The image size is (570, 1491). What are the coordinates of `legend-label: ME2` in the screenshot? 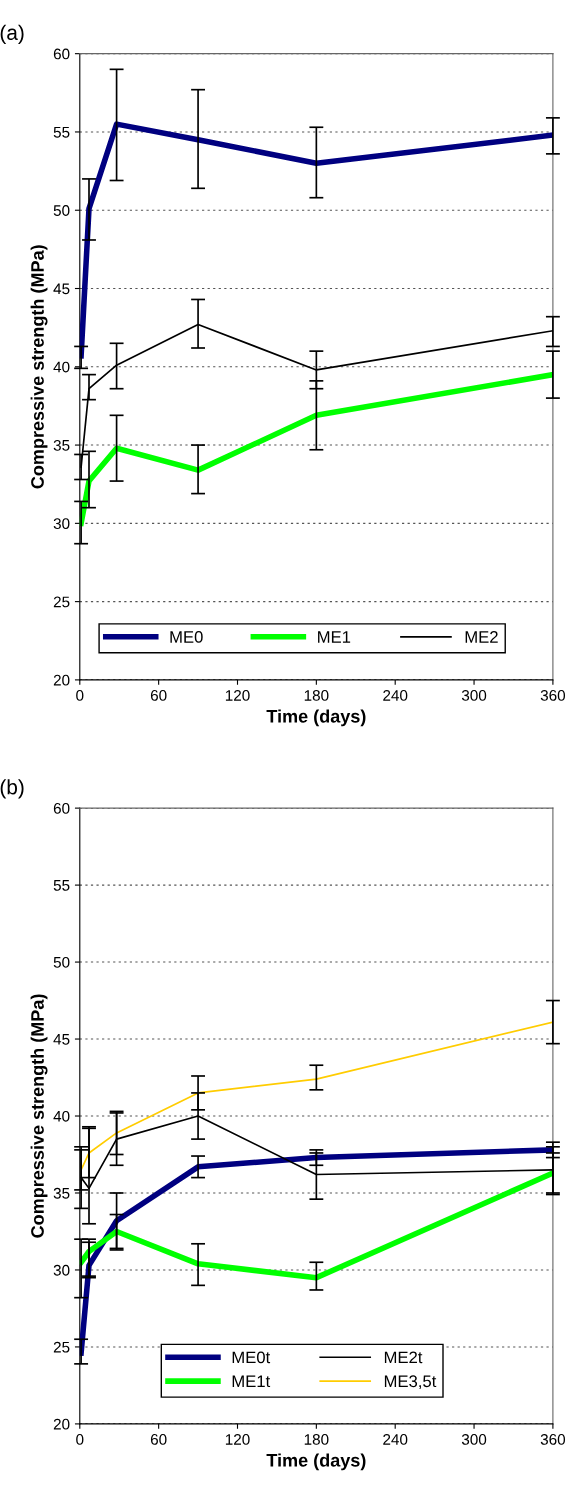 It's located at (481, 637).